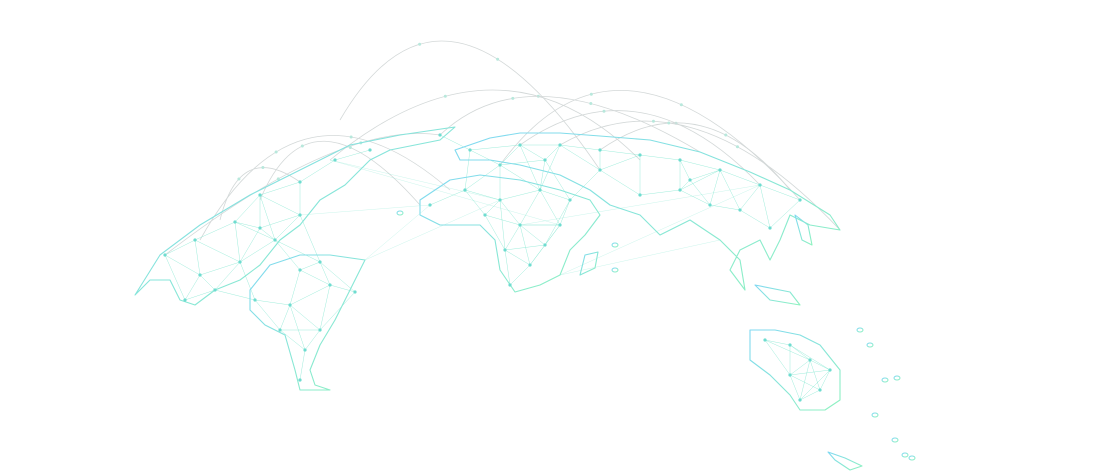 The width and height of the screenshot is (1119, 476). I want to click on continent-madagascar, so click(589, 263).